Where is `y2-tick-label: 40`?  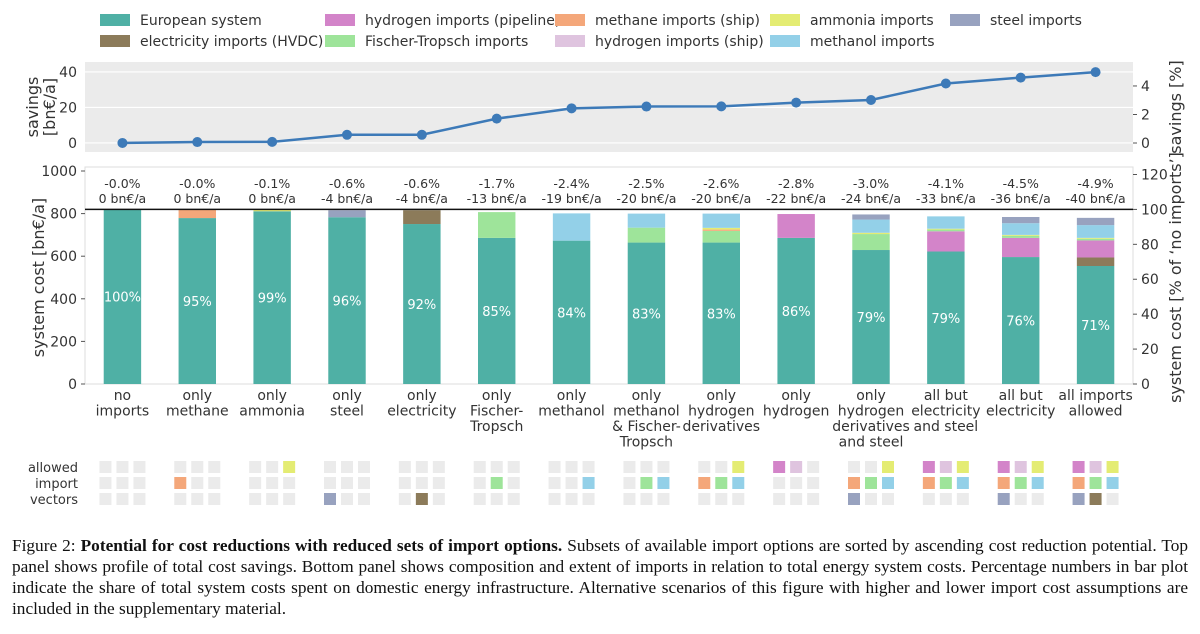 y2-tick-label: 40 is located at coordinates (1150, 315).